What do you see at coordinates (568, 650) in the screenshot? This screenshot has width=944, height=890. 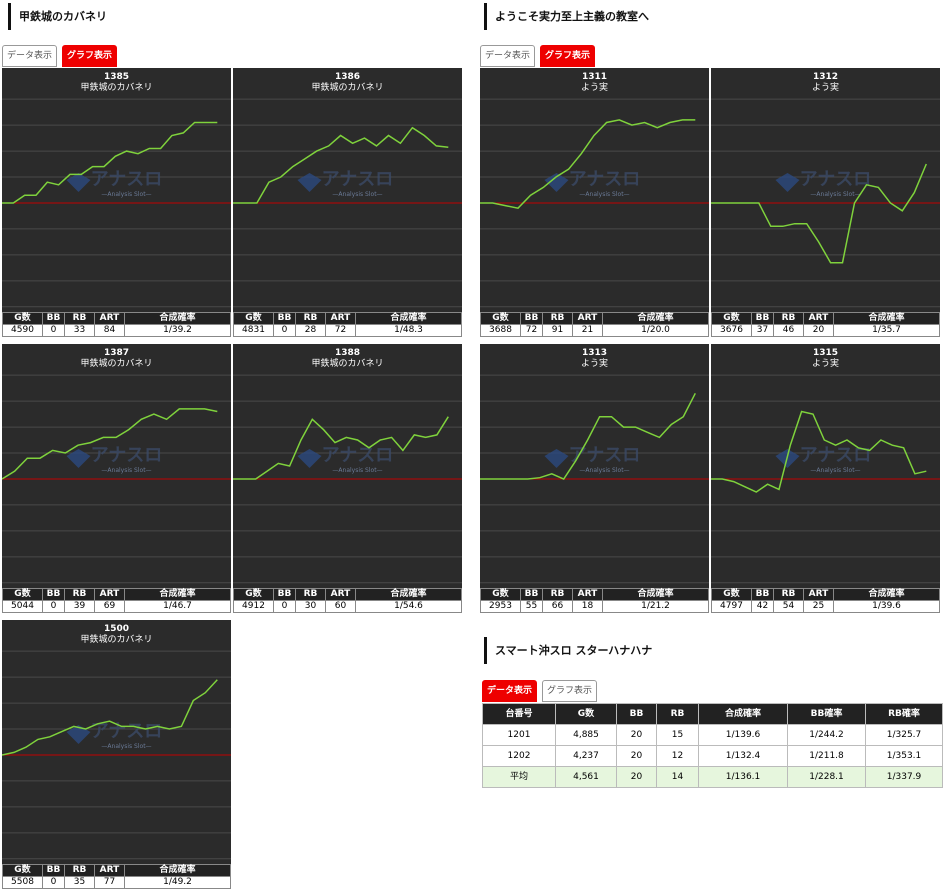 I see `section-title: スマート沖スロ スターハナハナ` at bounding box center [568, 650].